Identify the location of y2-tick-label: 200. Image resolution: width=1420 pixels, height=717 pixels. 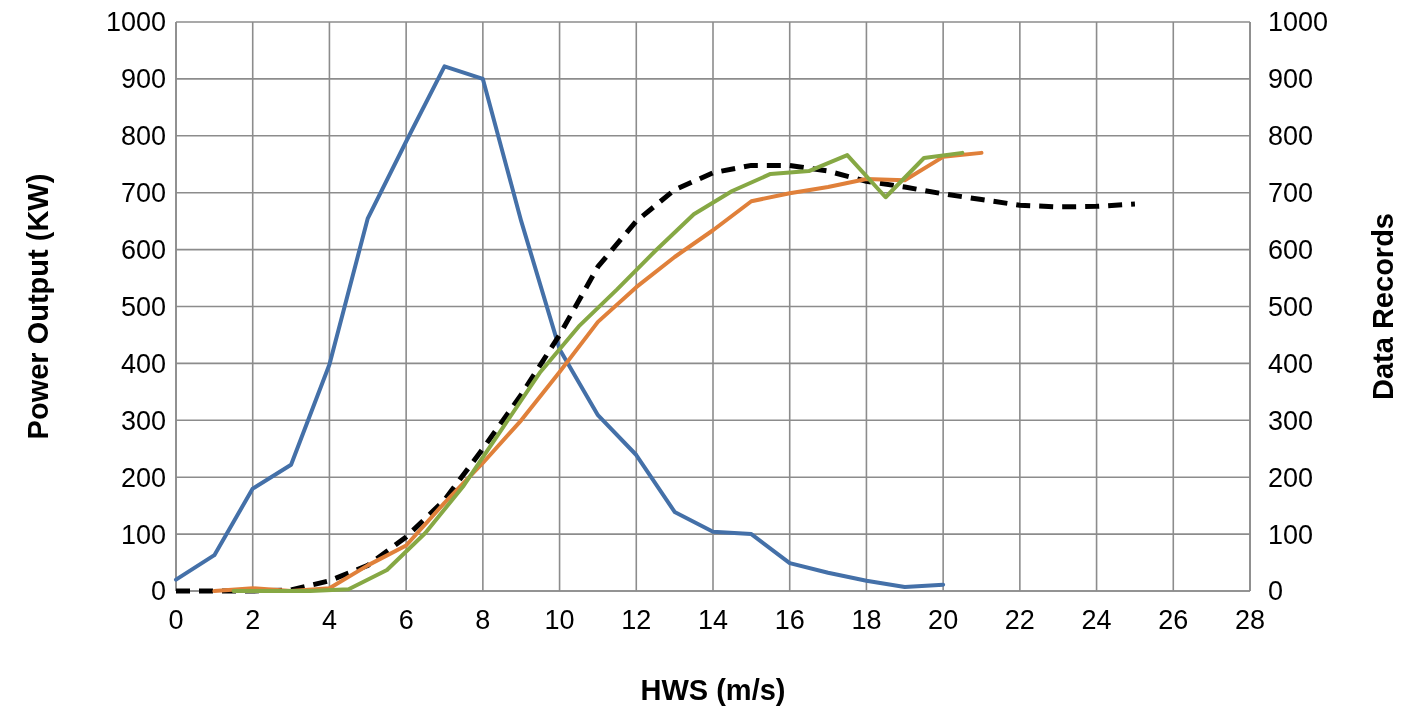
(1291, 477).